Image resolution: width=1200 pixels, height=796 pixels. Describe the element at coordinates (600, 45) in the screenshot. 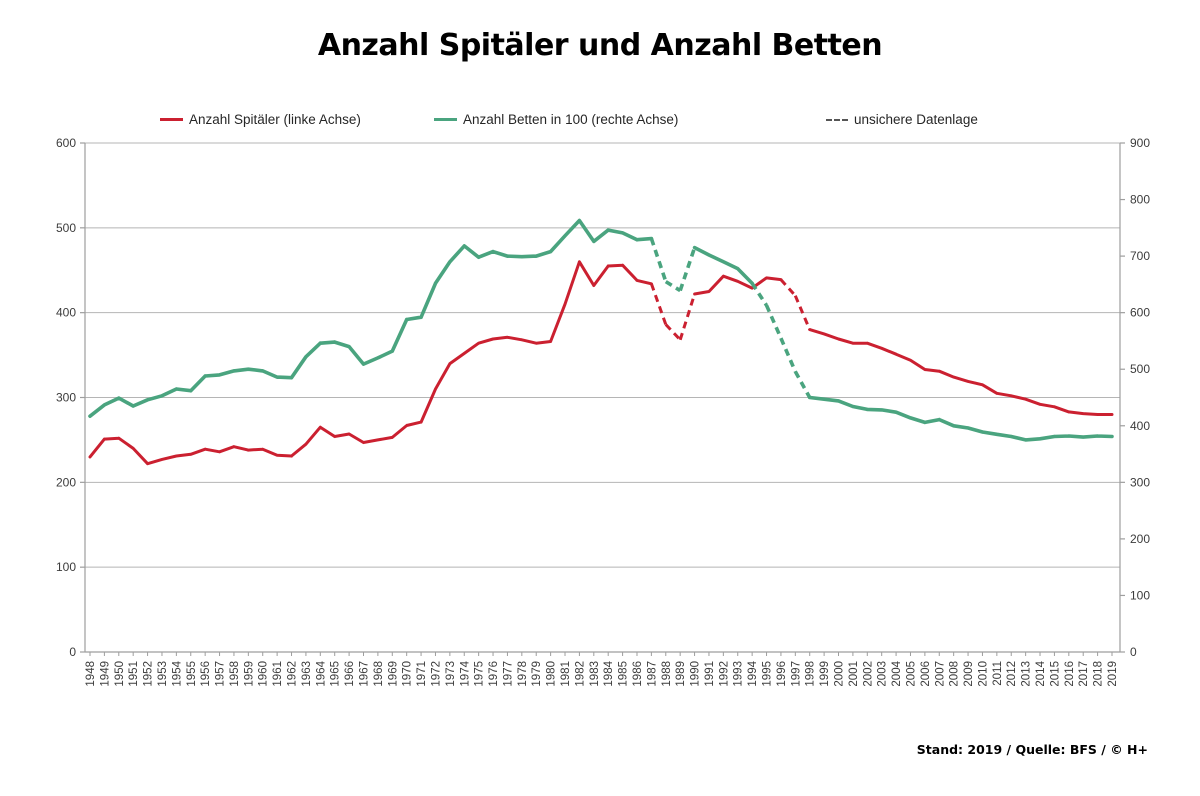

I see `chart-title: Anzahl Spitäler und Anzahl Betten` at that location.